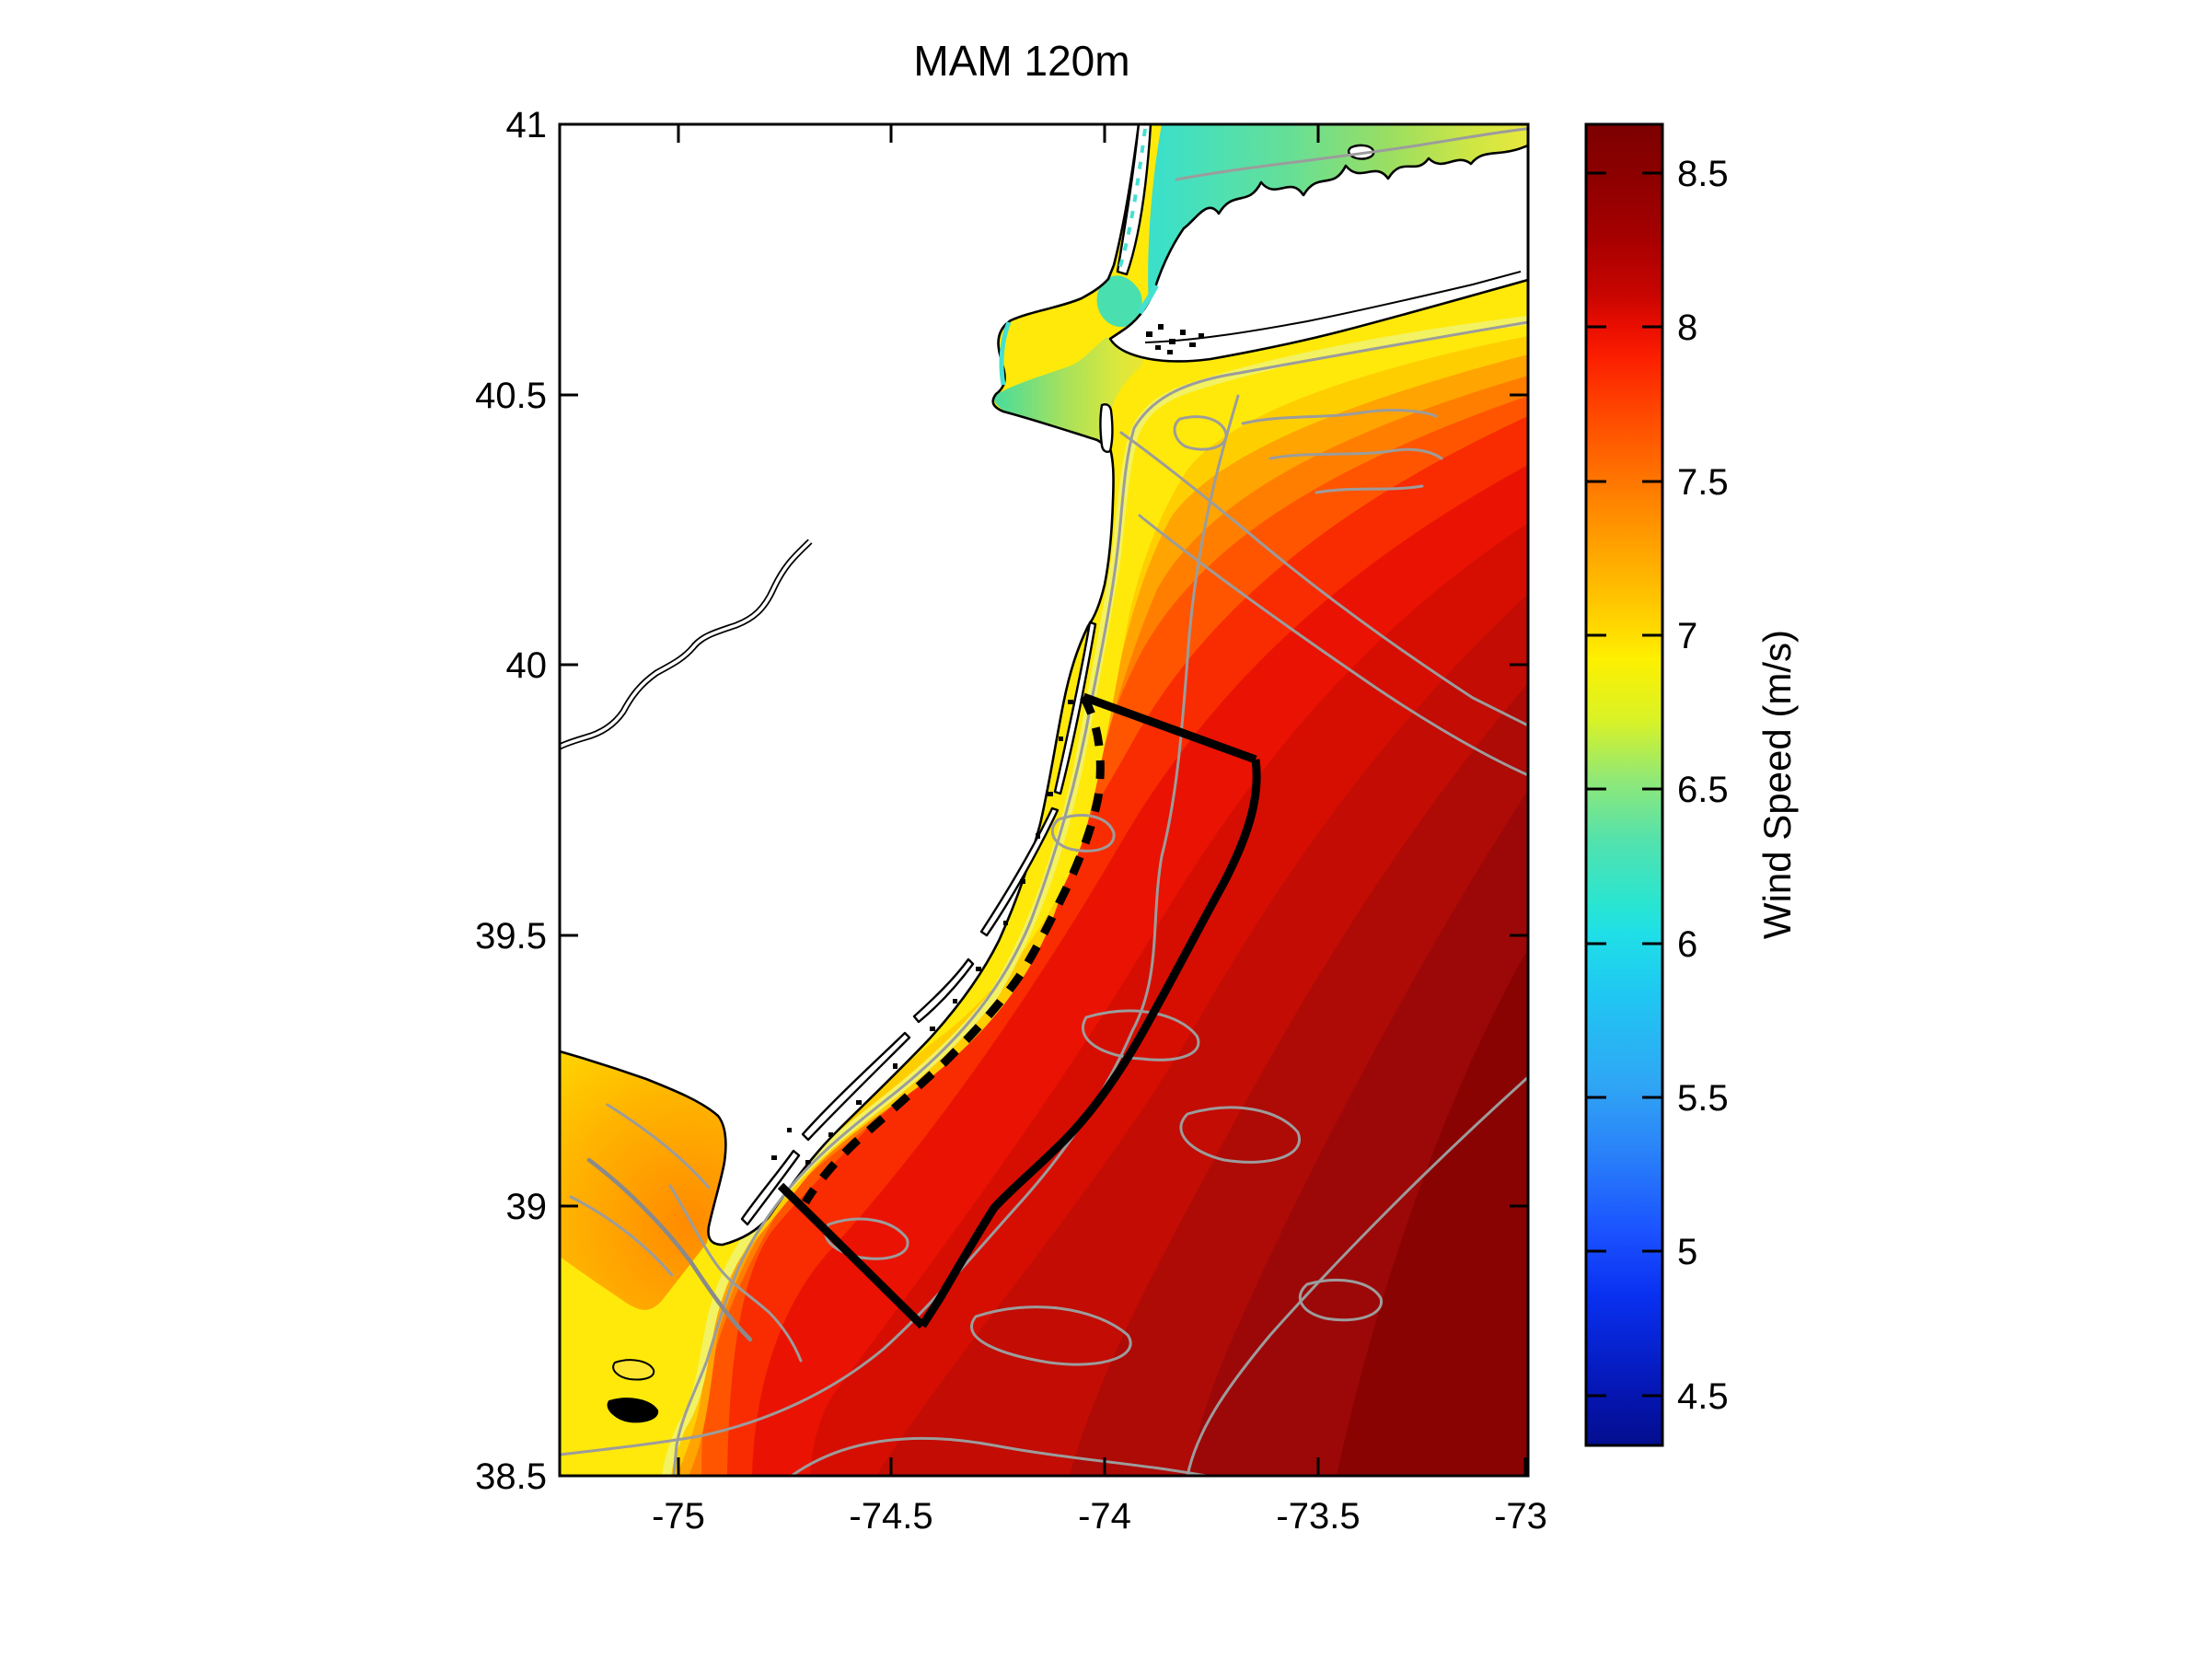 Image resolution: width=2212 pixels, height=1659 pixels. I want to click on y-tick-41: 41, so click(527, 125).